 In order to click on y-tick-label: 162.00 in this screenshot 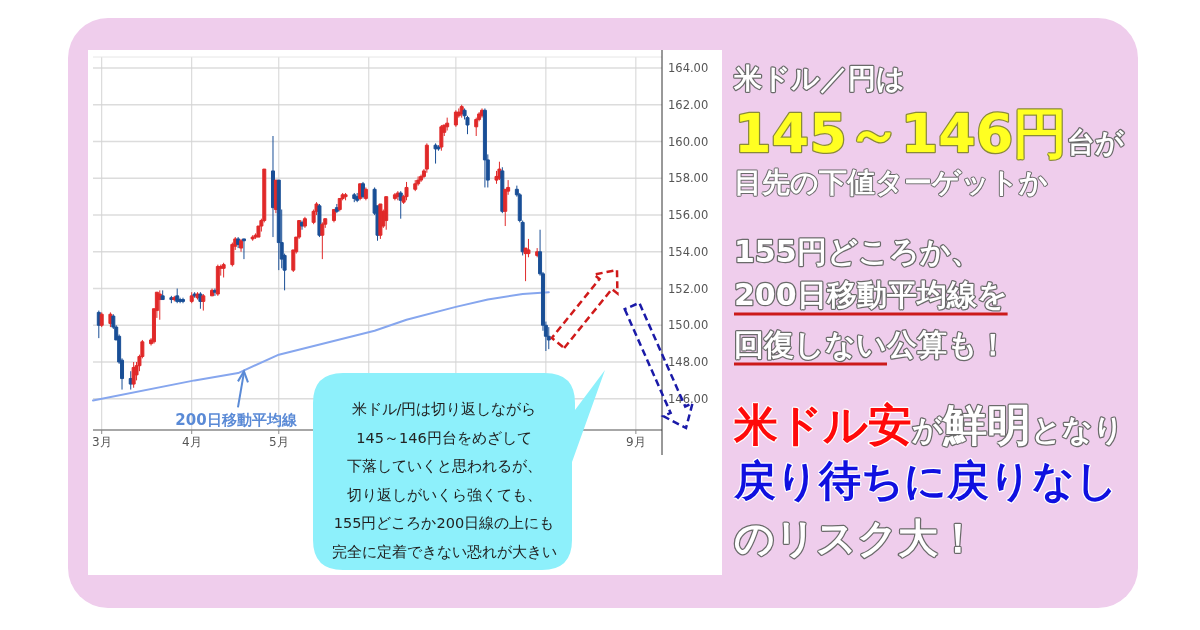, I will do `click(688, 104)`.